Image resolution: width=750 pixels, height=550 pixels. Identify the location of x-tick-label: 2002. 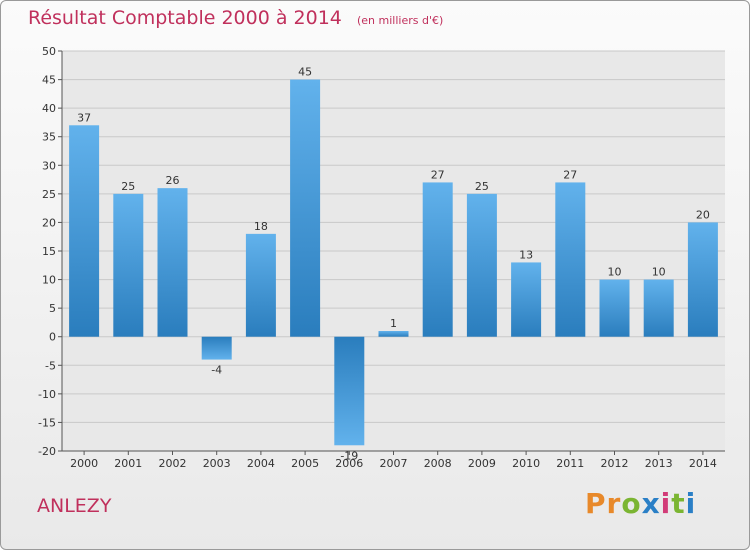
(173, 463).